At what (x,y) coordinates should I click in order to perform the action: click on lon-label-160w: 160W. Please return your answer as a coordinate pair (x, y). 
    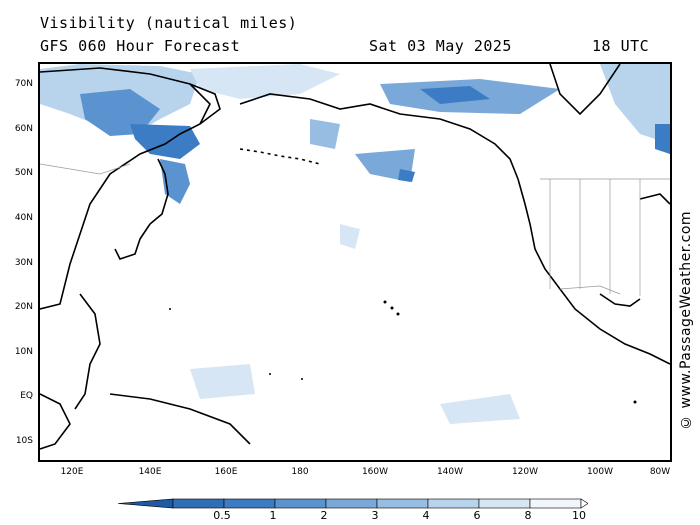
    Looking at the image, I should click on (375, 472).